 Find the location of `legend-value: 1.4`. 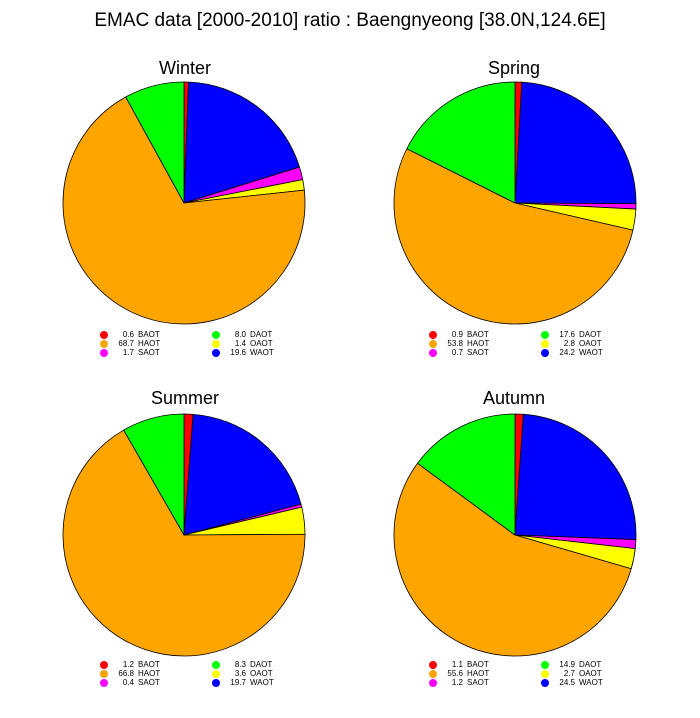

legend-value: 1.4 is located at coordinates (240, 343).